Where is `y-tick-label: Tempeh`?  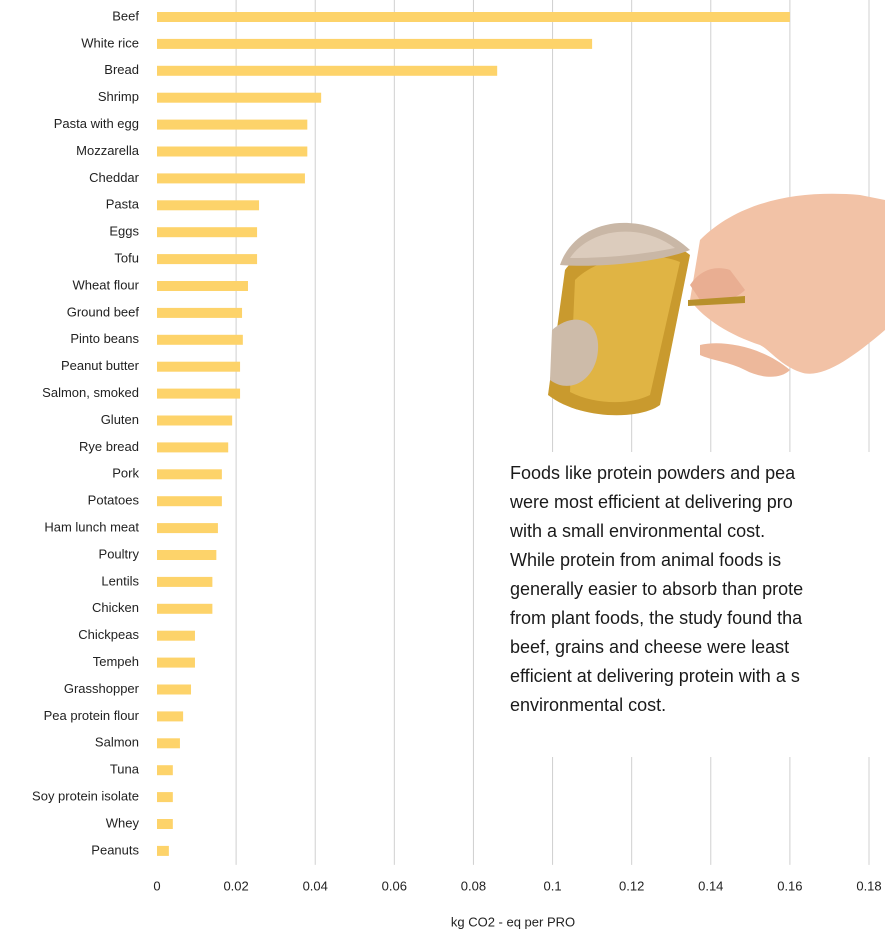
y-tick-label: Tempeh is located at coordinates (116, 661).